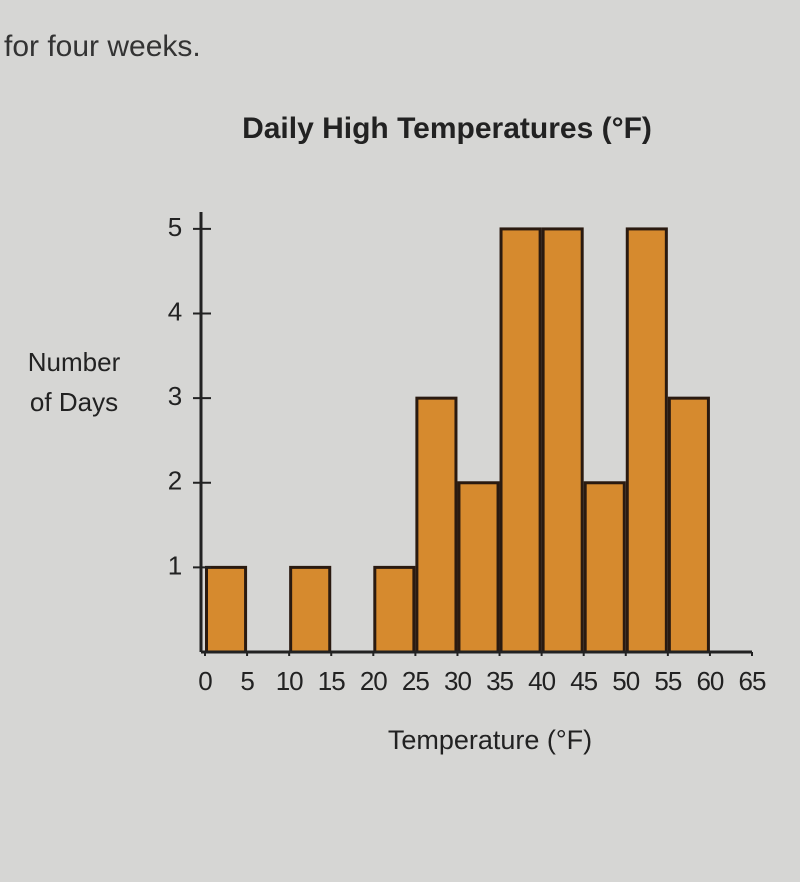 This screenshot has width=800, height=882. I want to click on y-axis-label: Number of Days, so click(74, 382).